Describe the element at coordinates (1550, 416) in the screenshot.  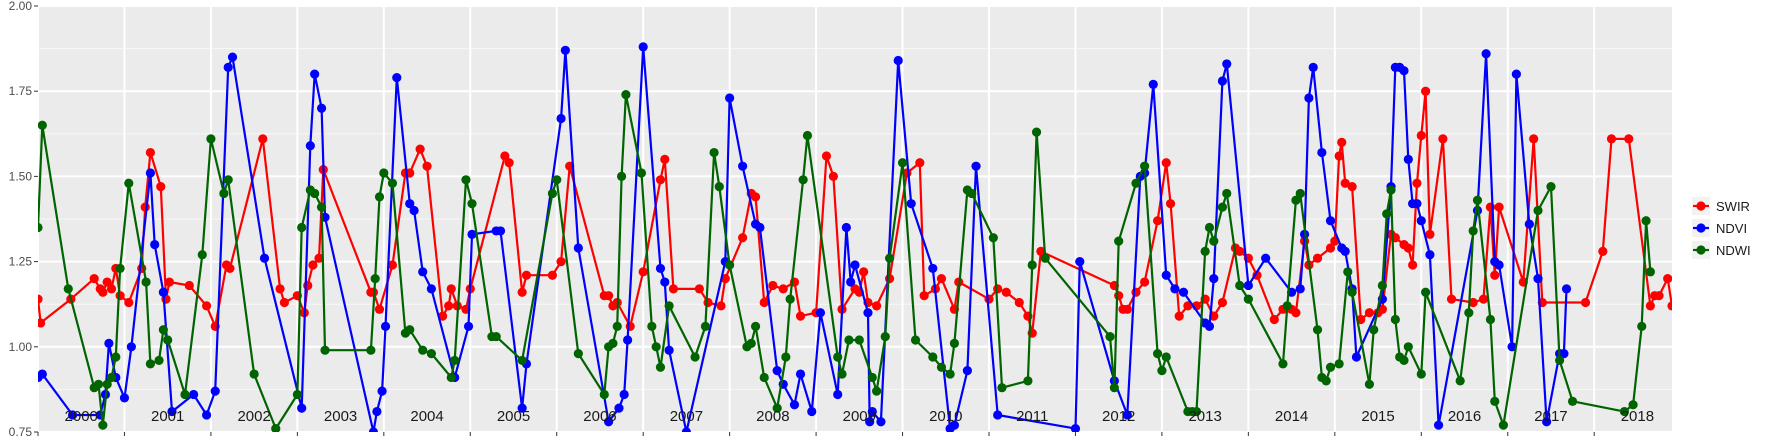
I see `year-label: 2017` at that location.